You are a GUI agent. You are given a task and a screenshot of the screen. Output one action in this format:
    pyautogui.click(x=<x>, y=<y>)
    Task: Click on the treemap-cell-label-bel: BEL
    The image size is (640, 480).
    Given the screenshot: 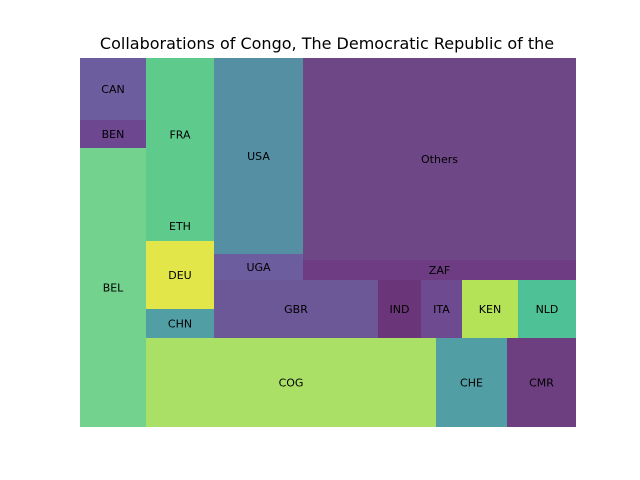 What is the action you would take?
    pyautogui.click(x=113, y=288)
    